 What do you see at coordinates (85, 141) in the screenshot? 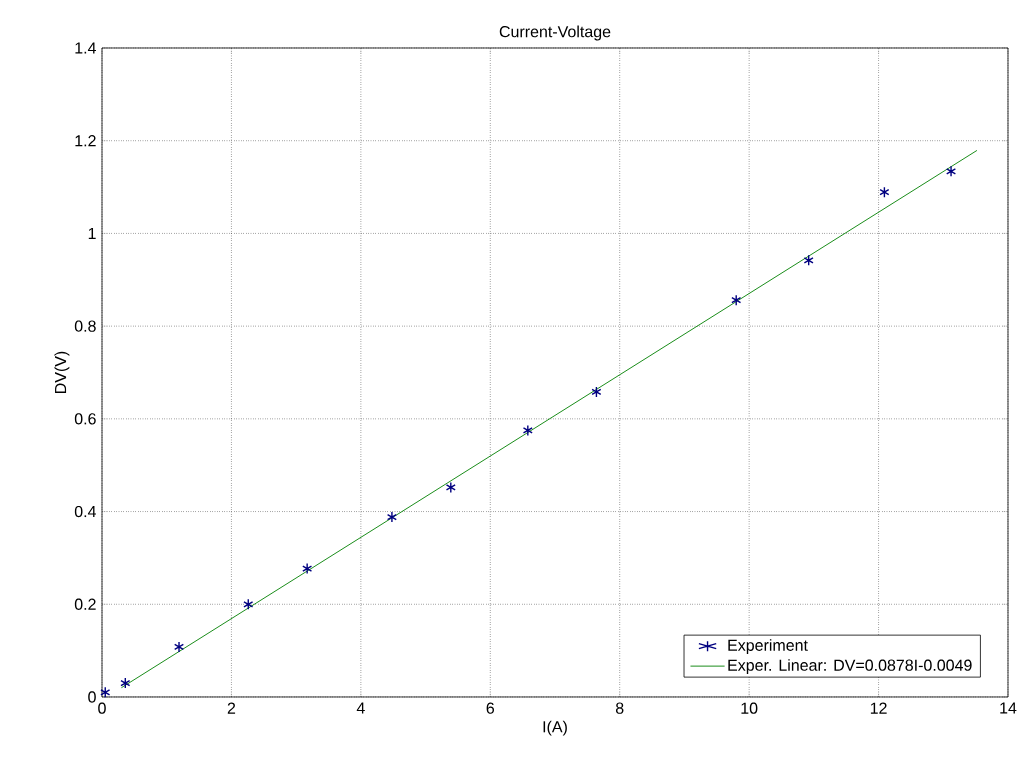
I see `y-tick-label: 1.2` at bounding box center [85, 141].